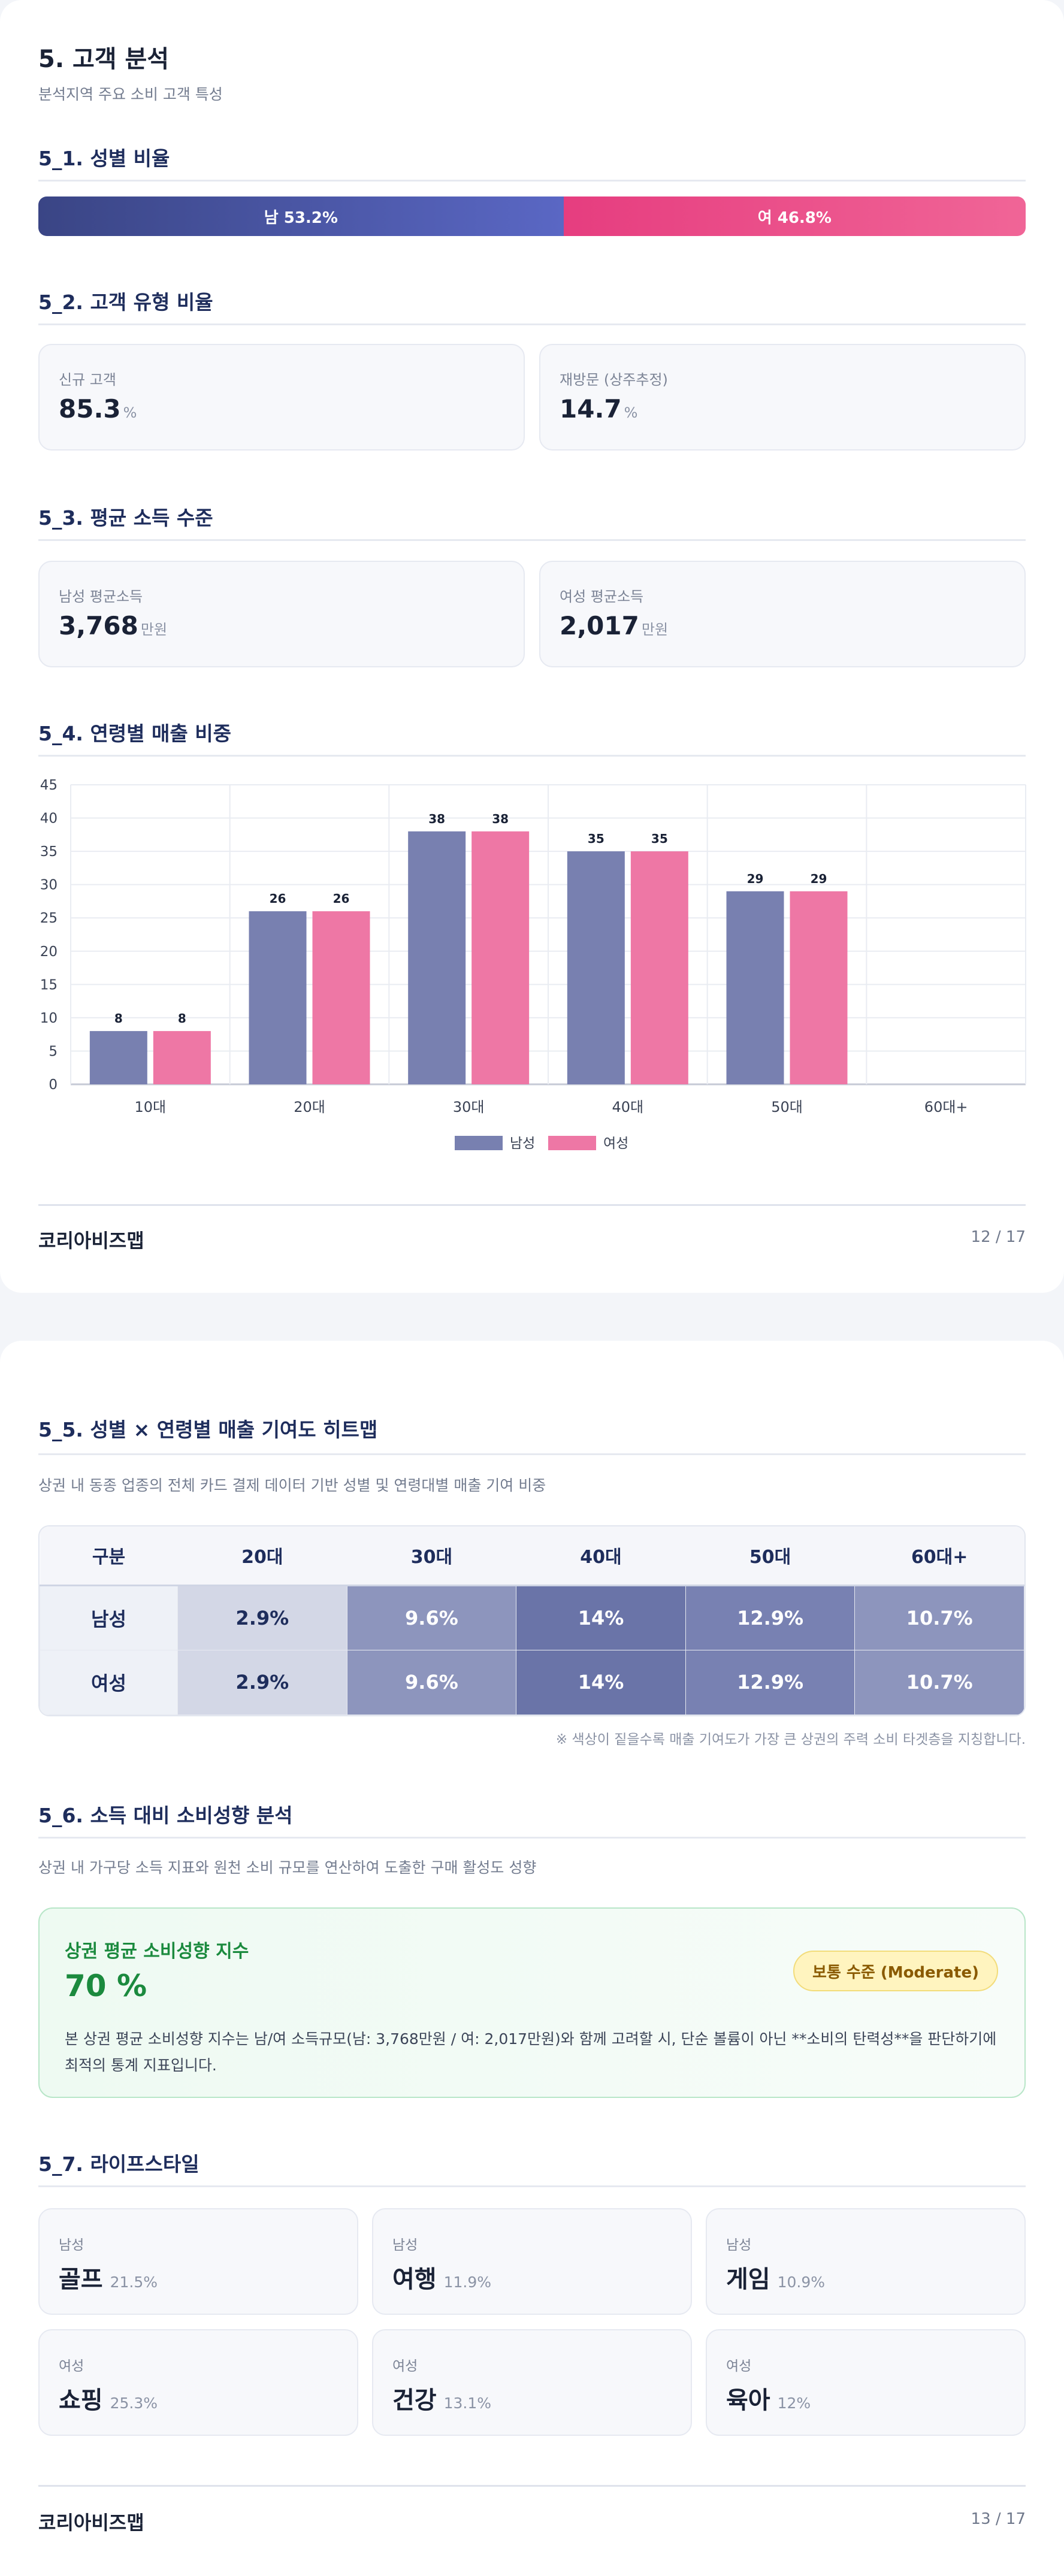  I want to click on income-title: 5_3. 평균 소득 수준, so click(125, 518).